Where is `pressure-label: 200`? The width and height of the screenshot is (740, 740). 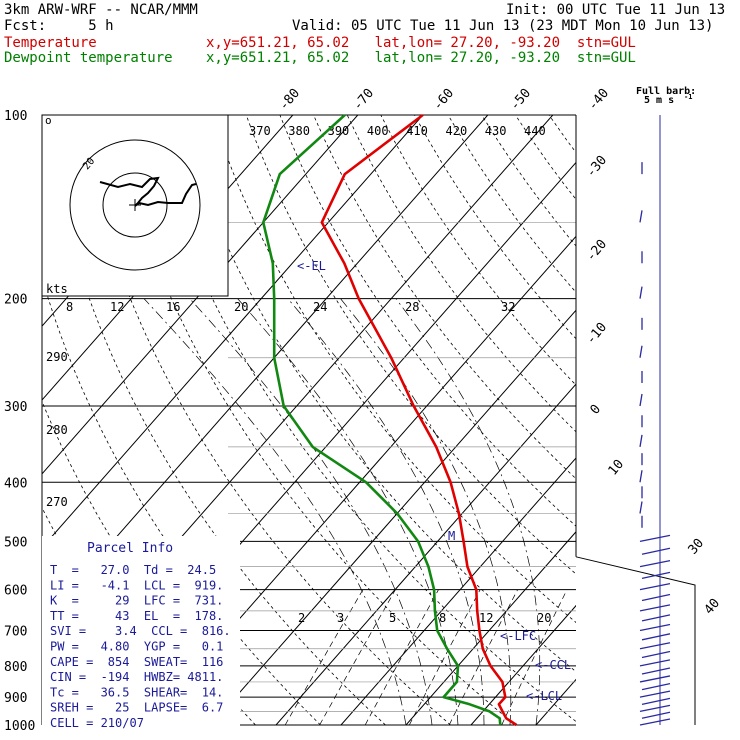
pressure-label: 200 is located at coordinates (15, 300).